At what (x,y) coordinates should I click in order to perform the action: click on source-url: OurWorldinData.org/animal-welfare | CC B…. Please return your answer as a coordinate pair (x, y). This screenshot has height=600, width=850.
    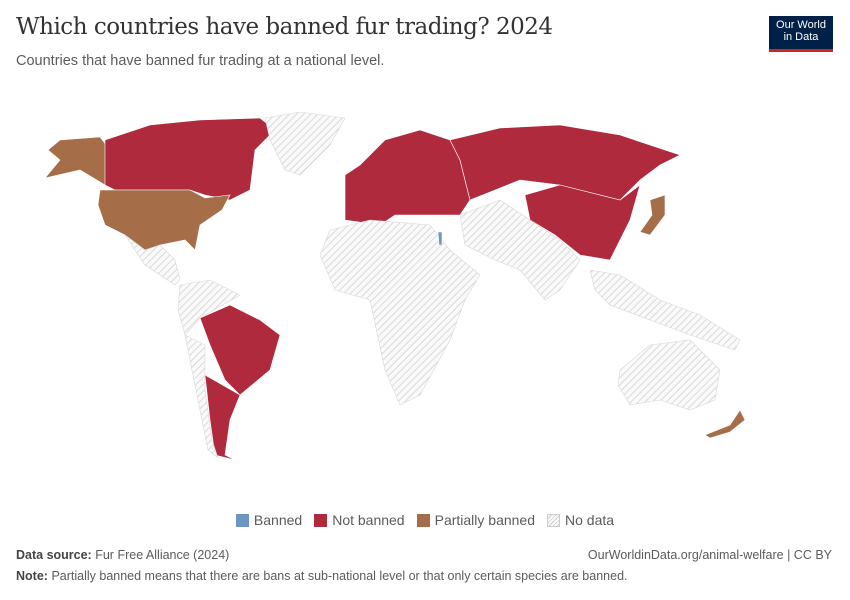
    Looking at the image, I should click on (709, 555).